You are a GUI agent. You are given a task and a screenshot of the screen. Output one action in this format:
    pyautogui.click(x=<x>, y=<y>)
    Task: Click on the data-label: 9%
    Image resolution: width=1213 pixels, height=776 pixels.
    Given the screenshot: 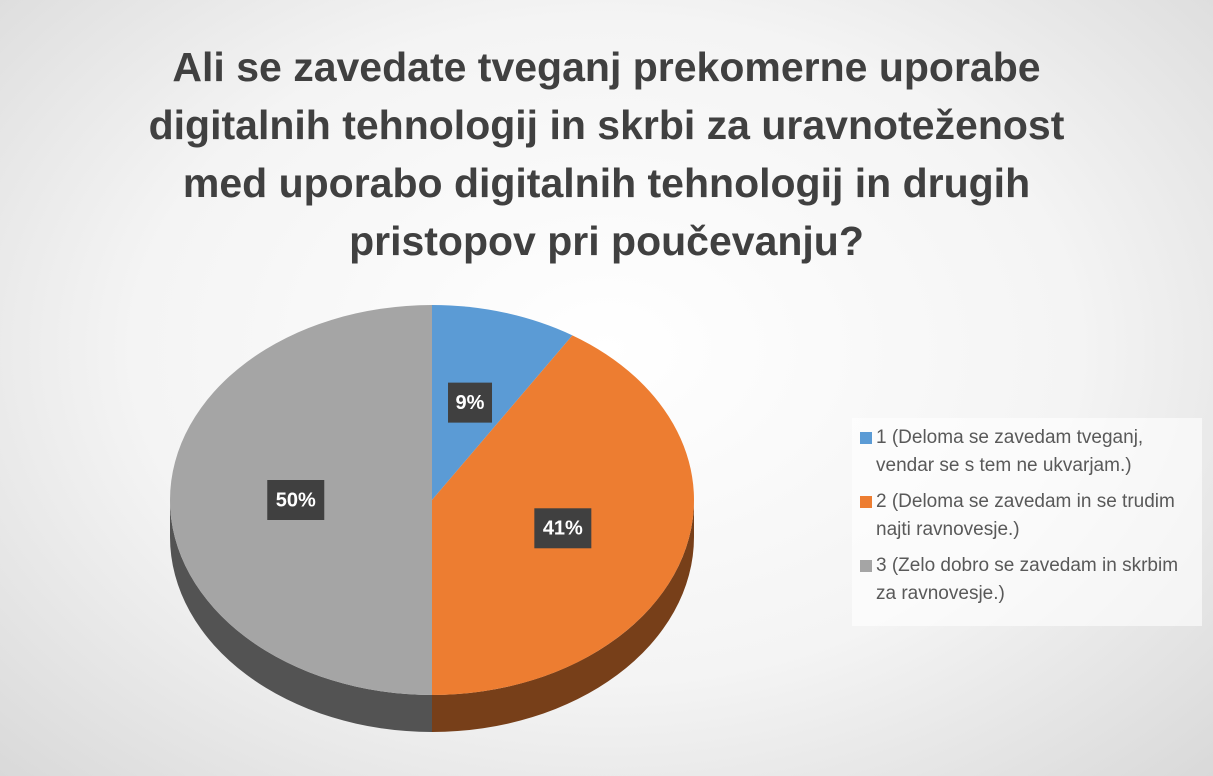 What is the action you would take?
    pyautogui.click(x=470, y=403)
    